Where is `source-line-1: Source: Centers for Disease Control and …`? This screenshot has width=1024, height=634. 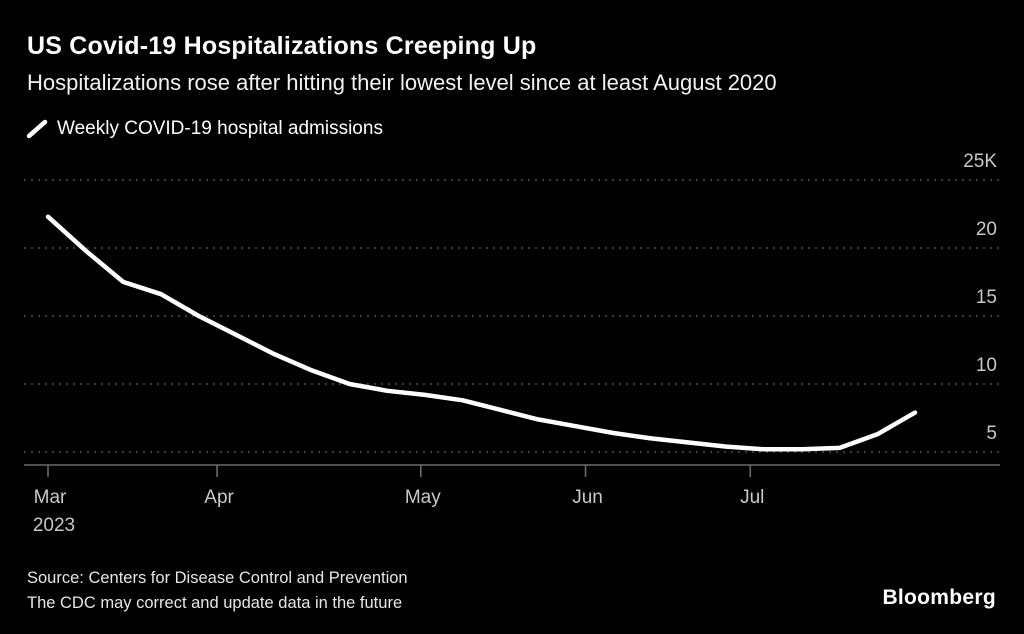 source-line-1: Source: Centers for Disease Control and … is located at coordinates (217, 578).